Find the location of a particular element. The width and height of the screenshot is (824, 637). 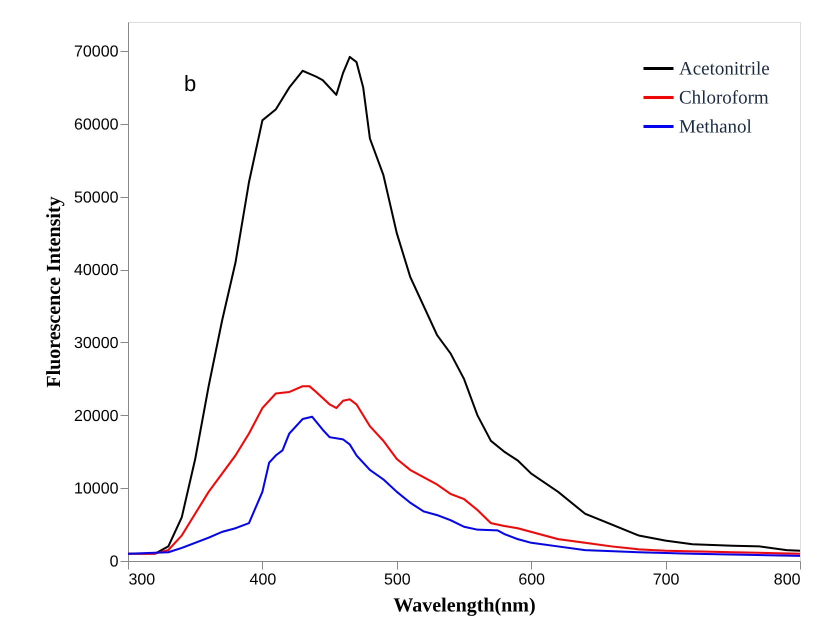

x-axis-title: Wavelength(nm) is located at coordinates (464, 605).